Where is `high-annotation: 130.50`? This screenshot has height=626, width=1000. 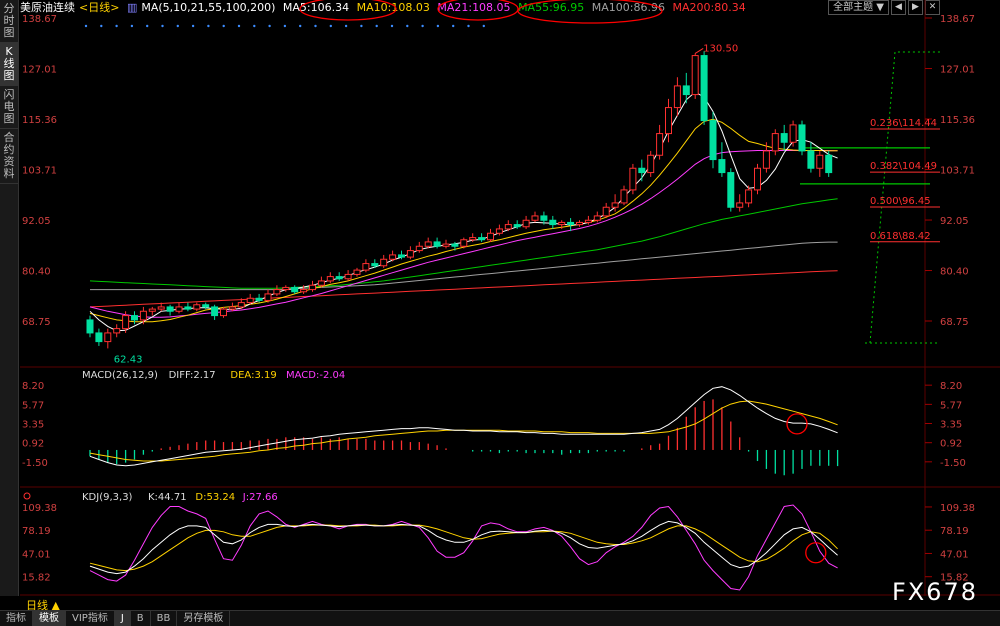 high-annotation: 130.50 is located at coordinates (720, 48).